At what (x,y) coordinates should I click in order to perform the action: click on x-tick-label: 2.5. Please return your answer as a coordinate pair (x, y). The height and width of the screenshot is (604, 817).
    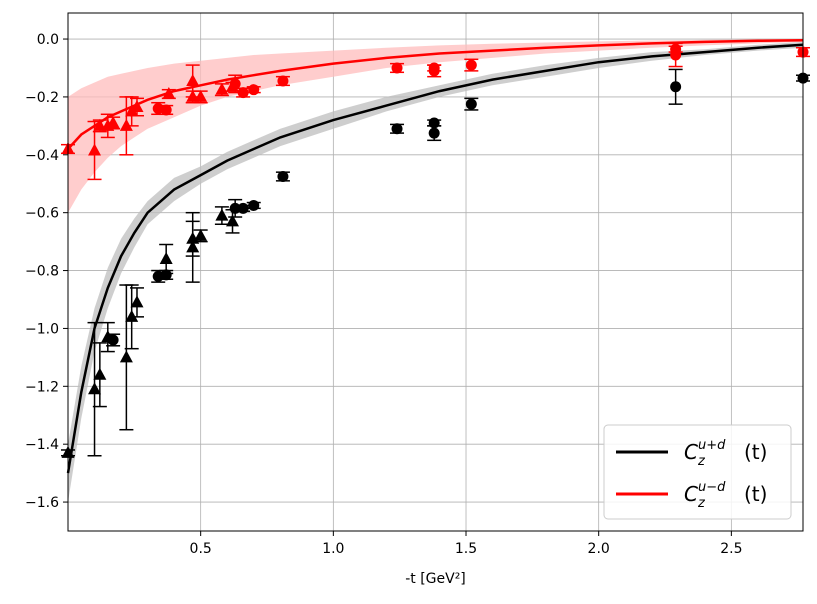
    Looking at the image, I should click on (731, 549).